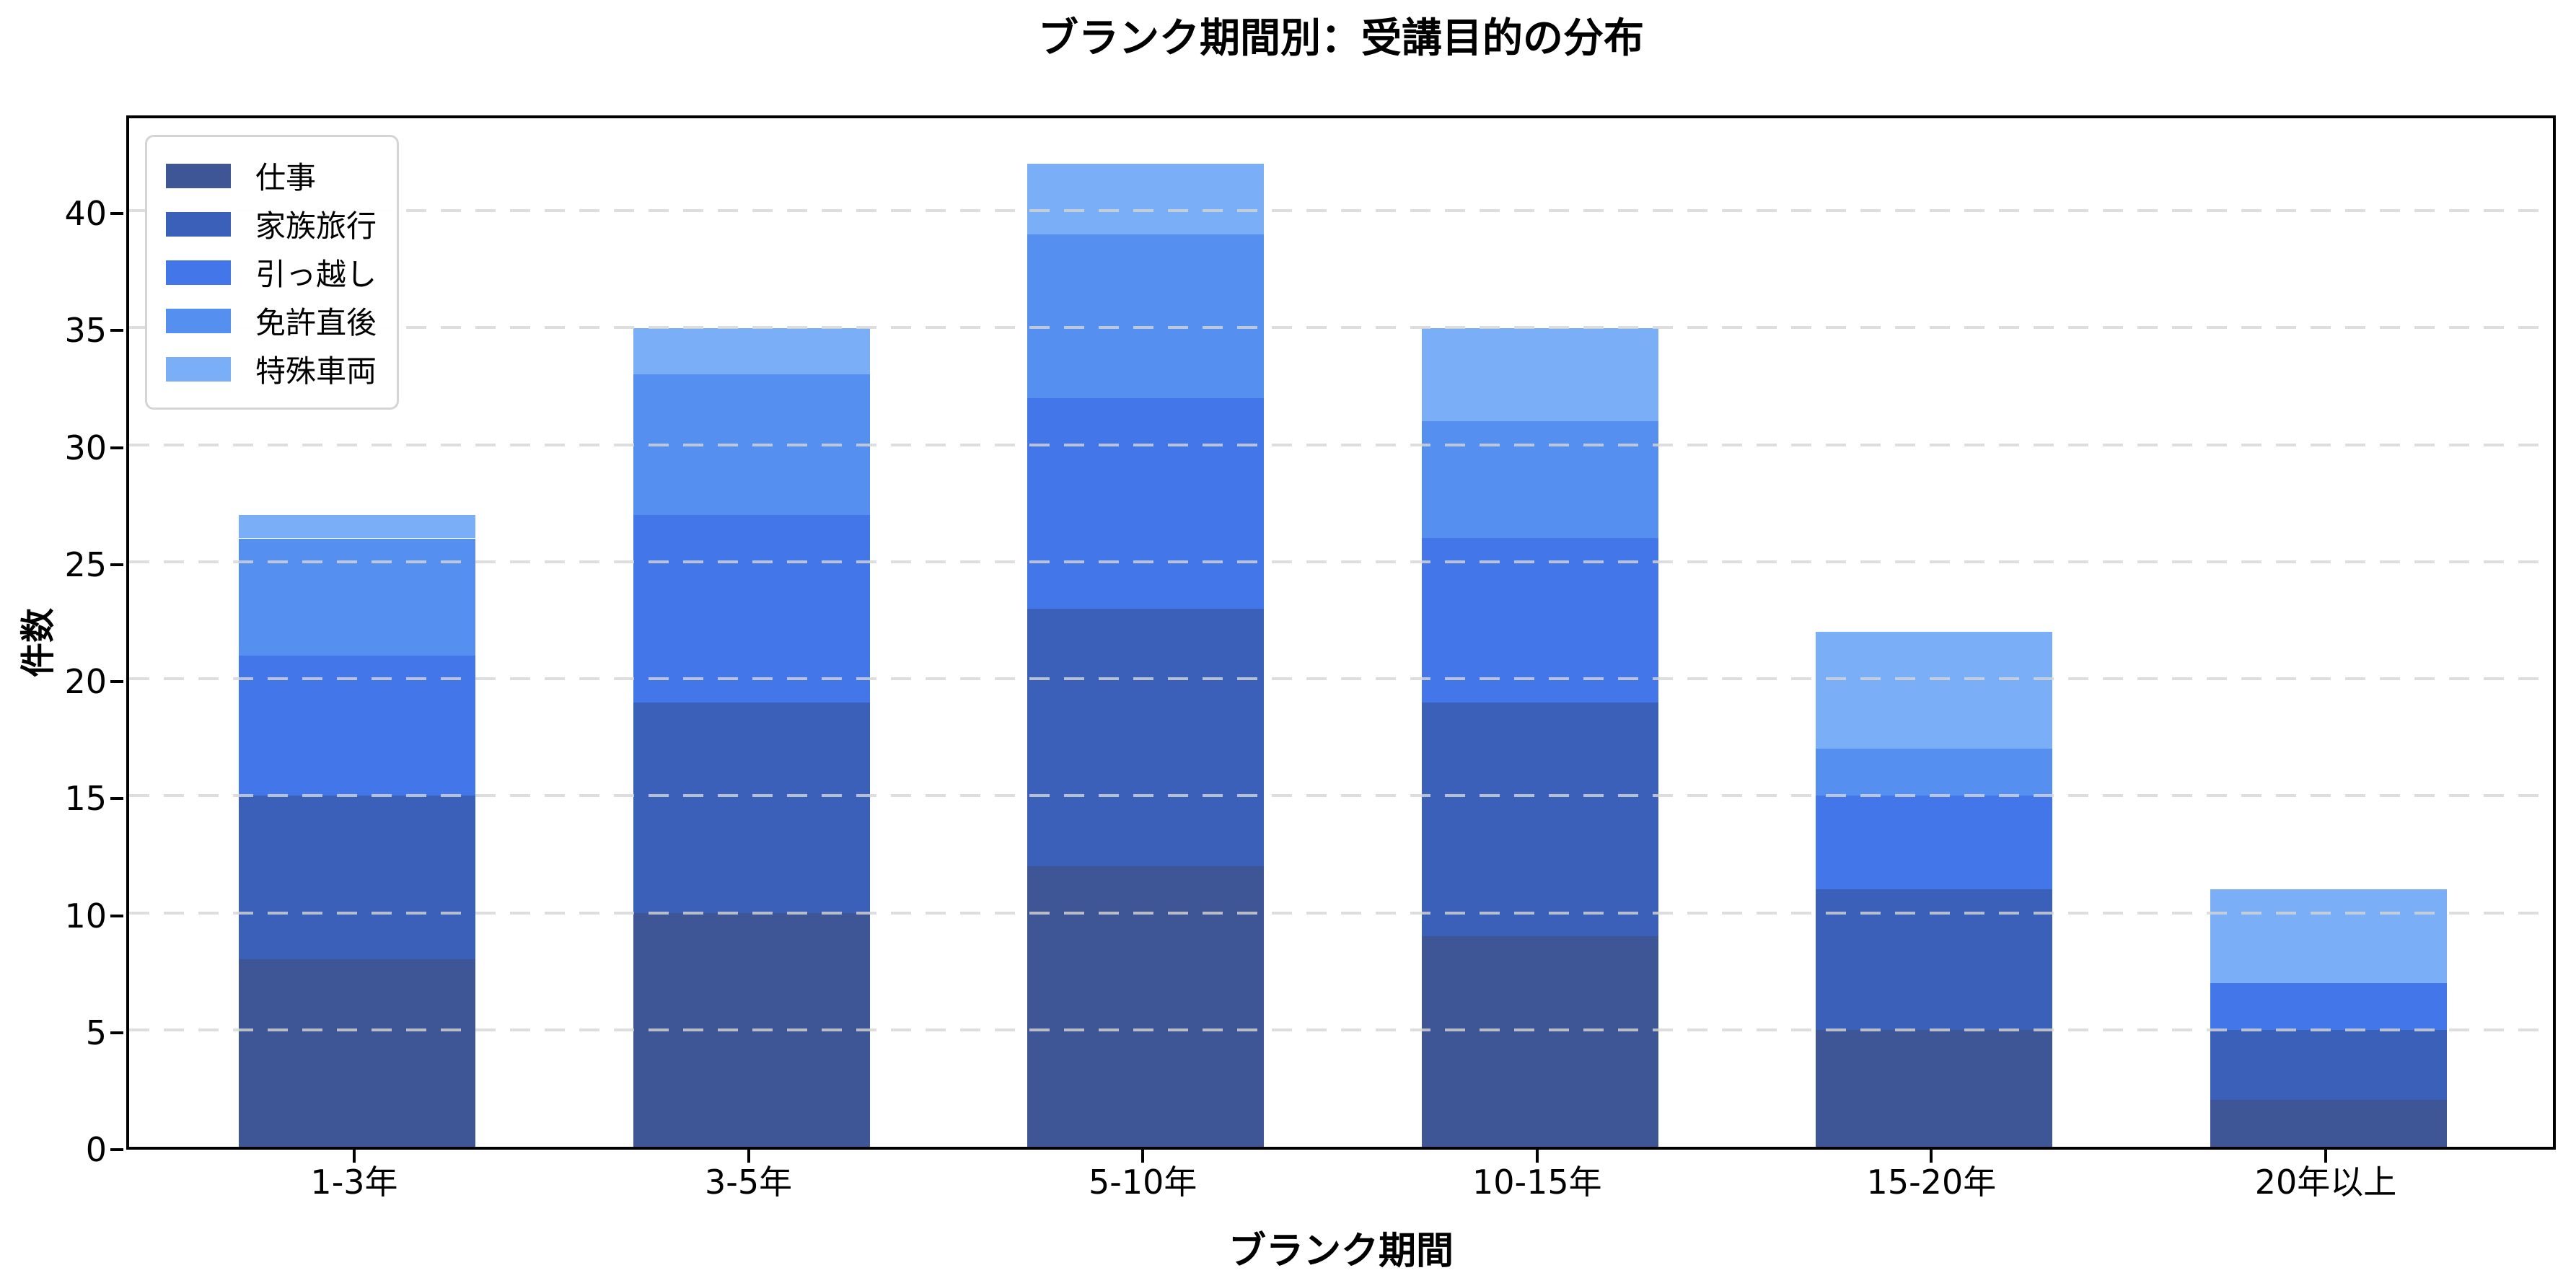 The width and height of the screenshot is (2576, 1273). Describe the element at coordinates (85, 682) in the screenshot. I see `y-tick-label: 20` at that location.